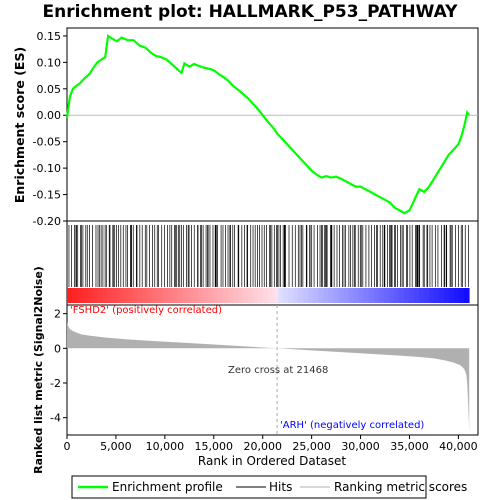 This screenshot has height=500, width=500. I want to click on es-y-ticks: -0.20 -0.15 -0.10 -0.05 0.00 0.05 0.10 0.15, so click(50, 129).